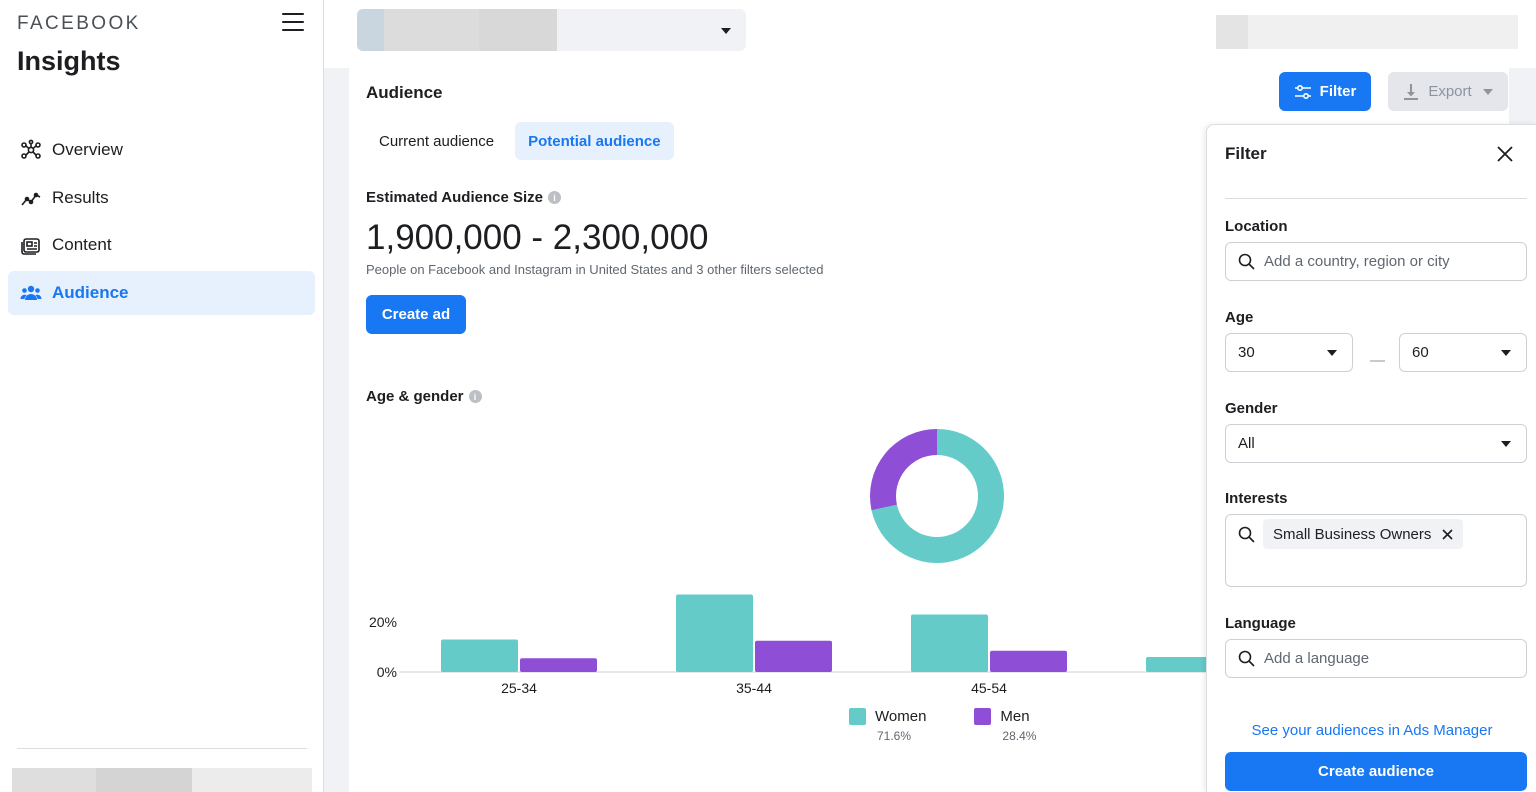 The width and height of the screenshot is (1536, 792). I want to click on location-input, so click(1395, 261).